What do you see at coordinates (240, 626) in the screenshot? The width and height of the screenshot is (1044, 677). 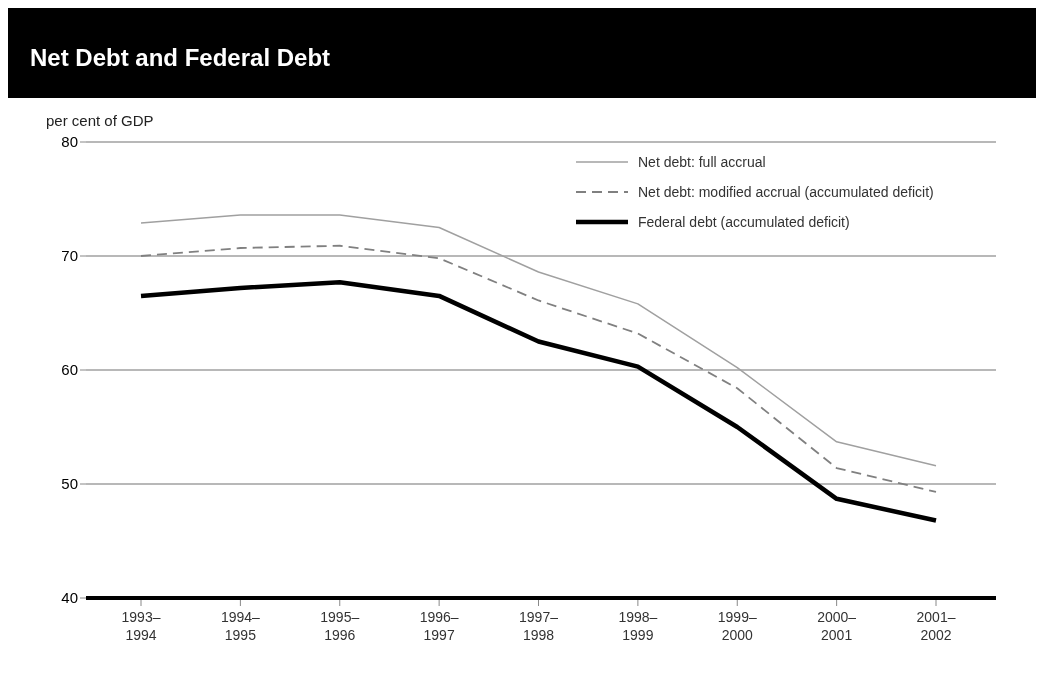 I see `x-tick-label: 1994– 1995` at bounding box center [240, 626].